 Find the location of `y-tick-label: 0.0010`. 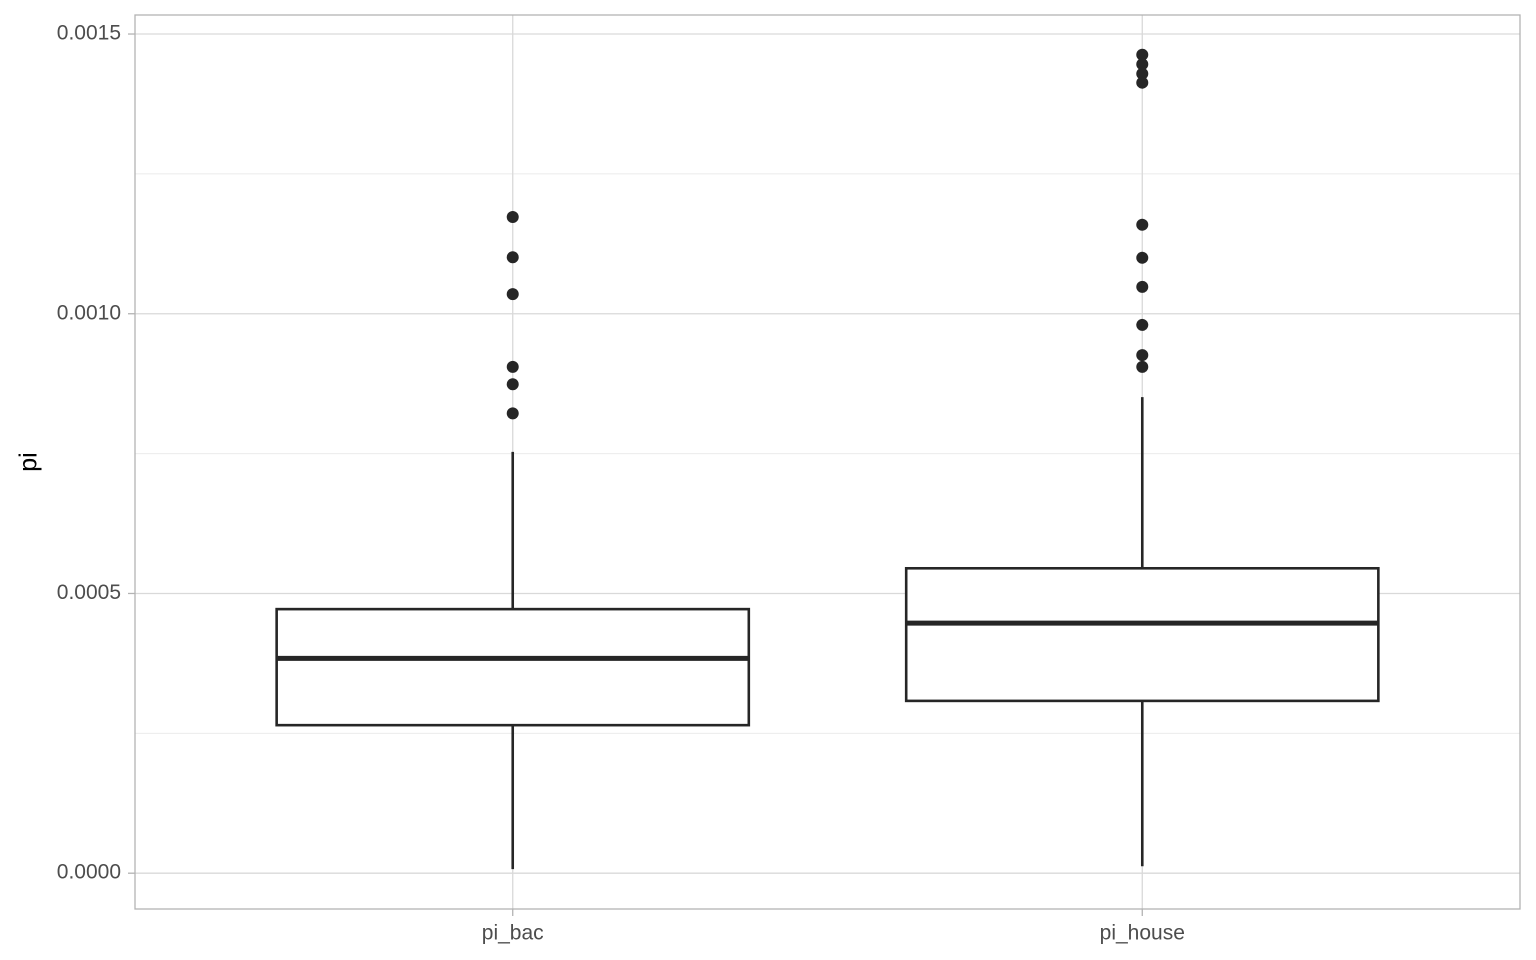

y-tick-label: 0.0010 is located at coordinates (89, 312).